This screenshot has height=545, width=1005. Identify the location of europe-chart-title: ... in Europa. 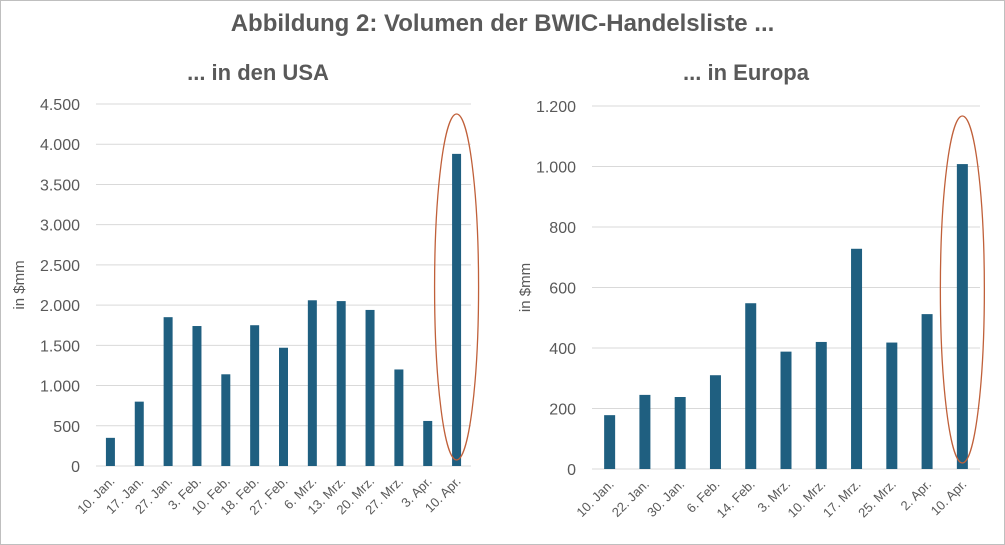
(746, 72).